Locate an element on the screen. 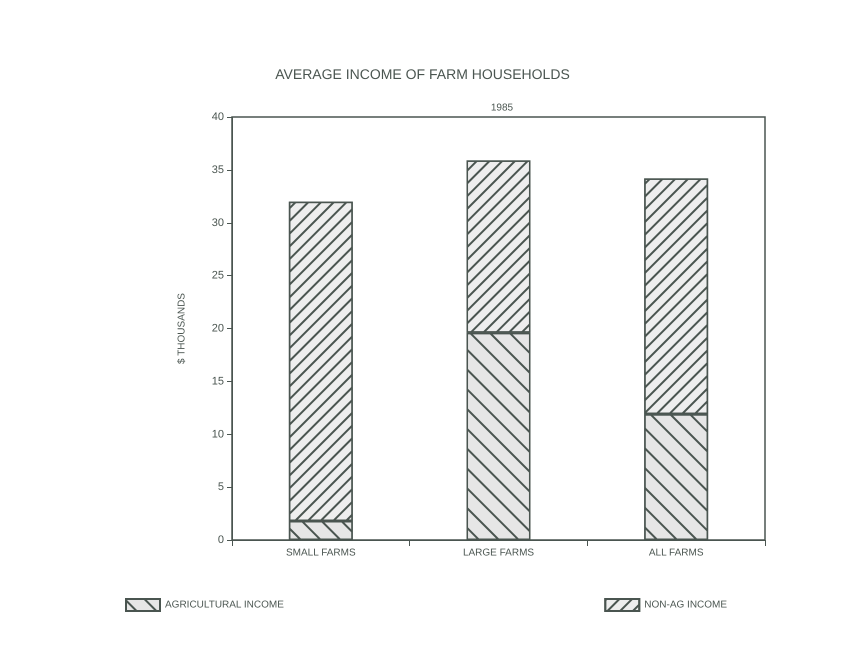 The height and width of the screenshot is (665, 845). y-tick-label: 40 is located at coordinates (218, 117).